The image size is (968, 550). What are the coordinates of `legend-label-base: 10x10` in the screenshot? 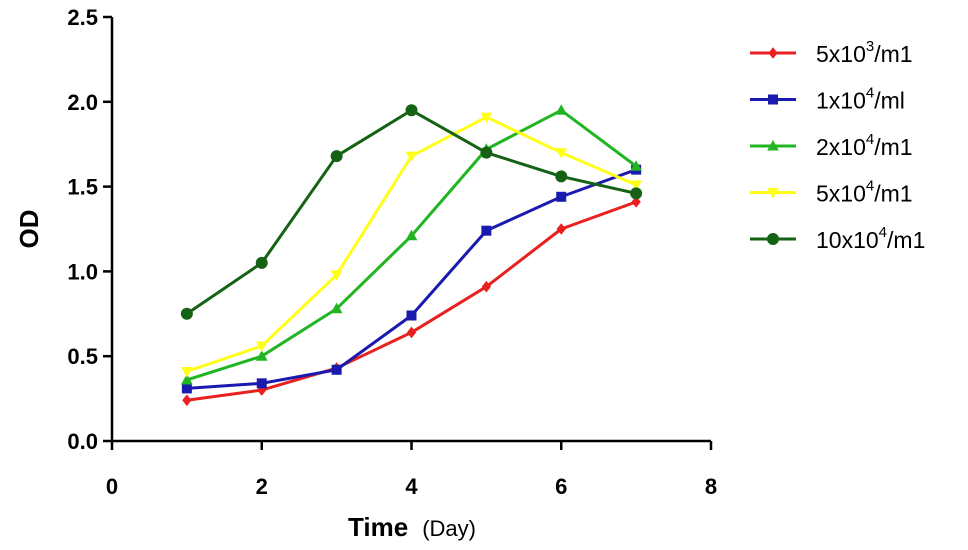 It's located at (847, 240).